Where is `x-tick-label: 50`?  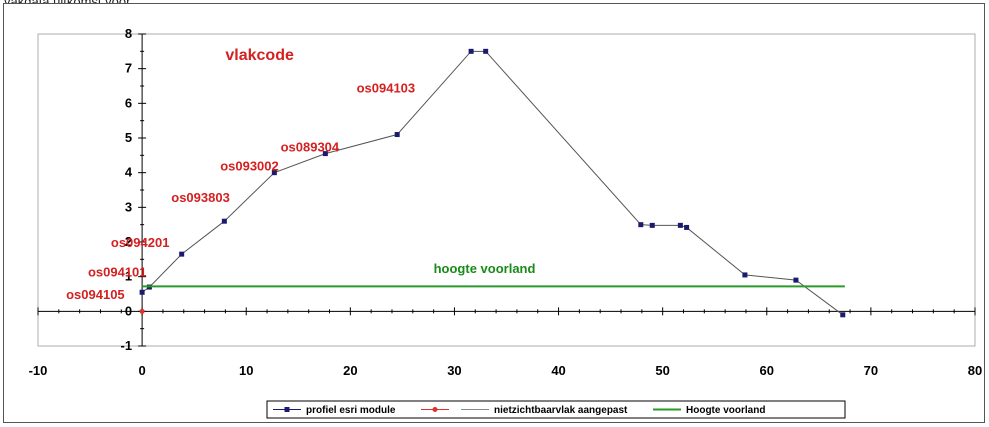
x-tick-label: 50 is located at coordinates (662, 370).